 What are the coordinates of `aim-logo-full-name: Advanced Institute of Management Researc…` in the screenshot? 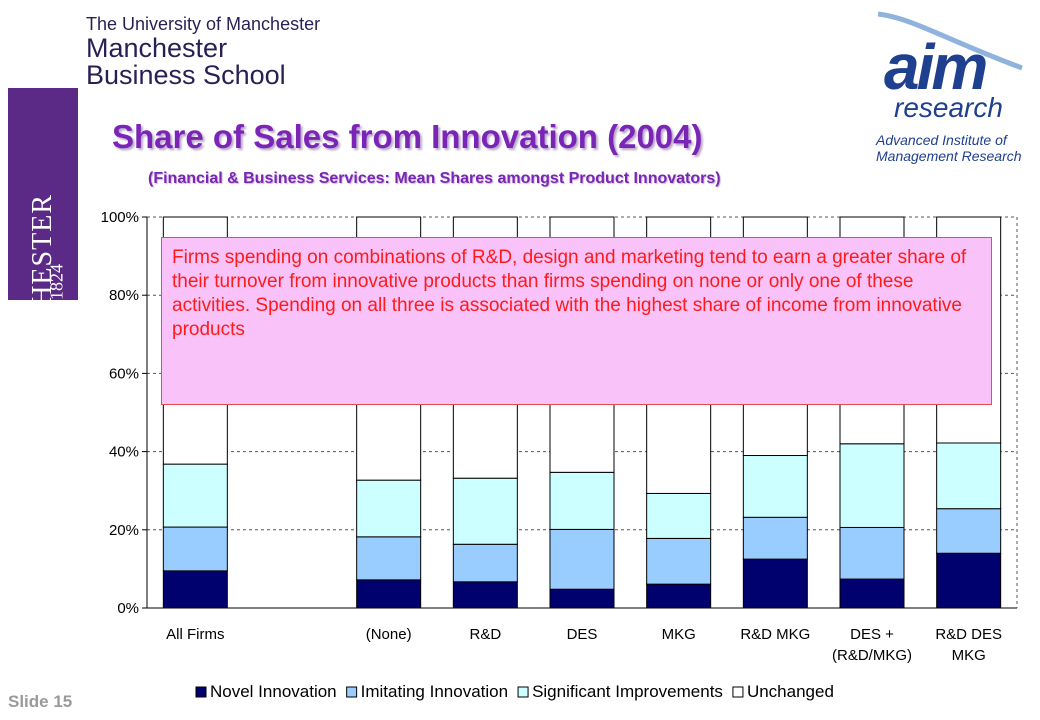 It's located at (956, 148).